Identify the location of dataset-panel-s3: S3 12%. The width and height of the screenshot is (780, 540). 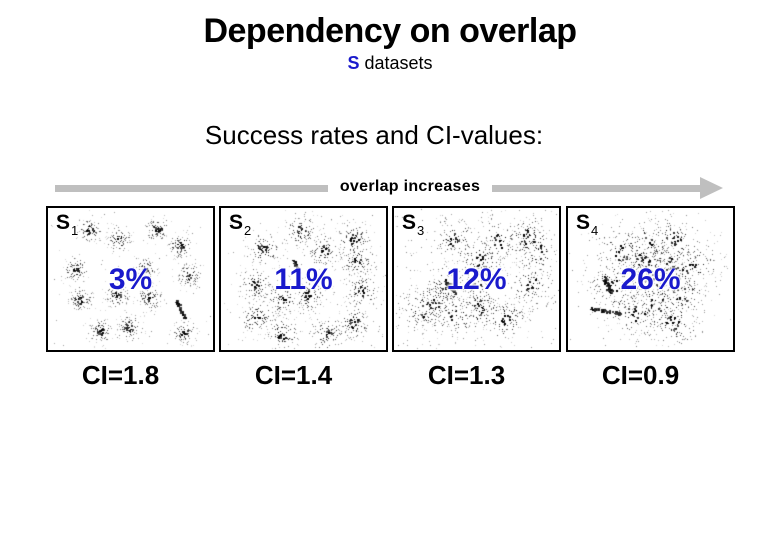
(476, 279).